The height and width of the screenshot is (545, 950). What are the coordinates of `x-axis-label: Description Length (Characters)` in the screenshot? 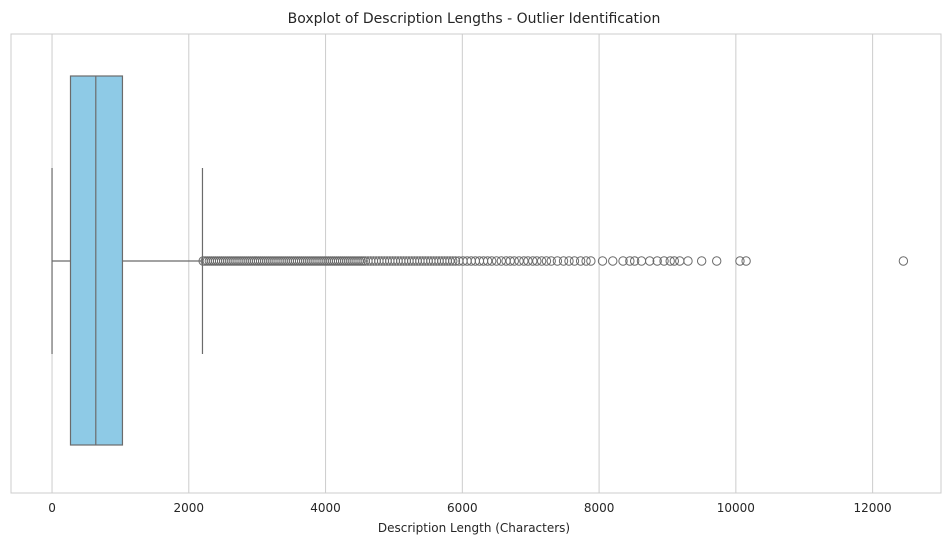 It's located at (474, 528).